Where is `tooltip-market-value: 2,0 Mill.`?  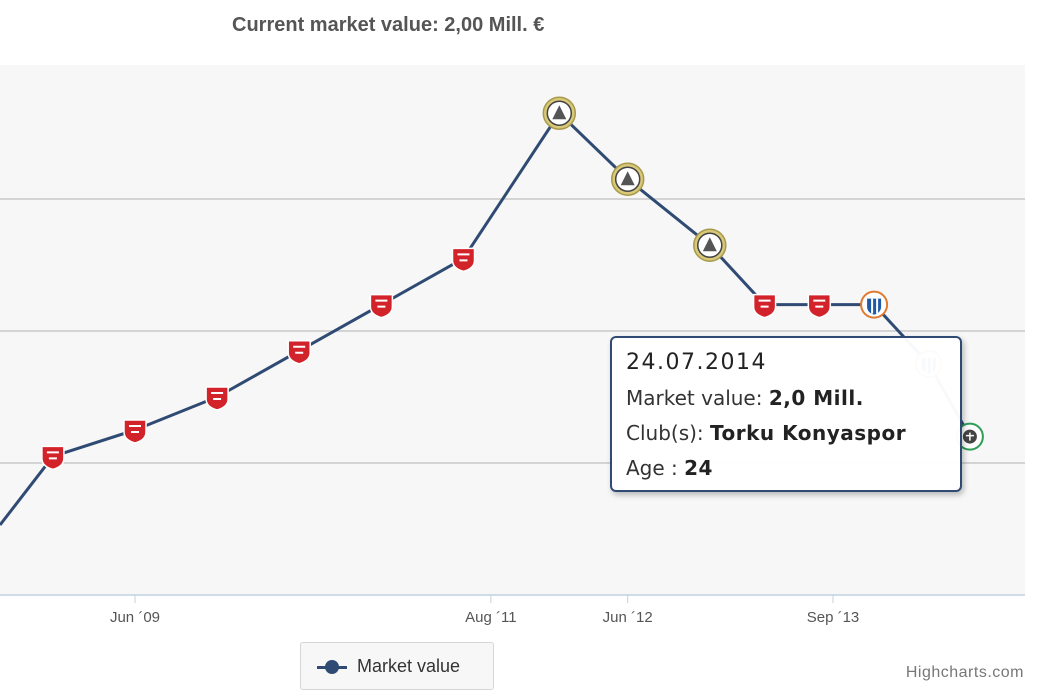 tooltip-market-value: 2,0 Mill. is located at coordinates (816, 398).